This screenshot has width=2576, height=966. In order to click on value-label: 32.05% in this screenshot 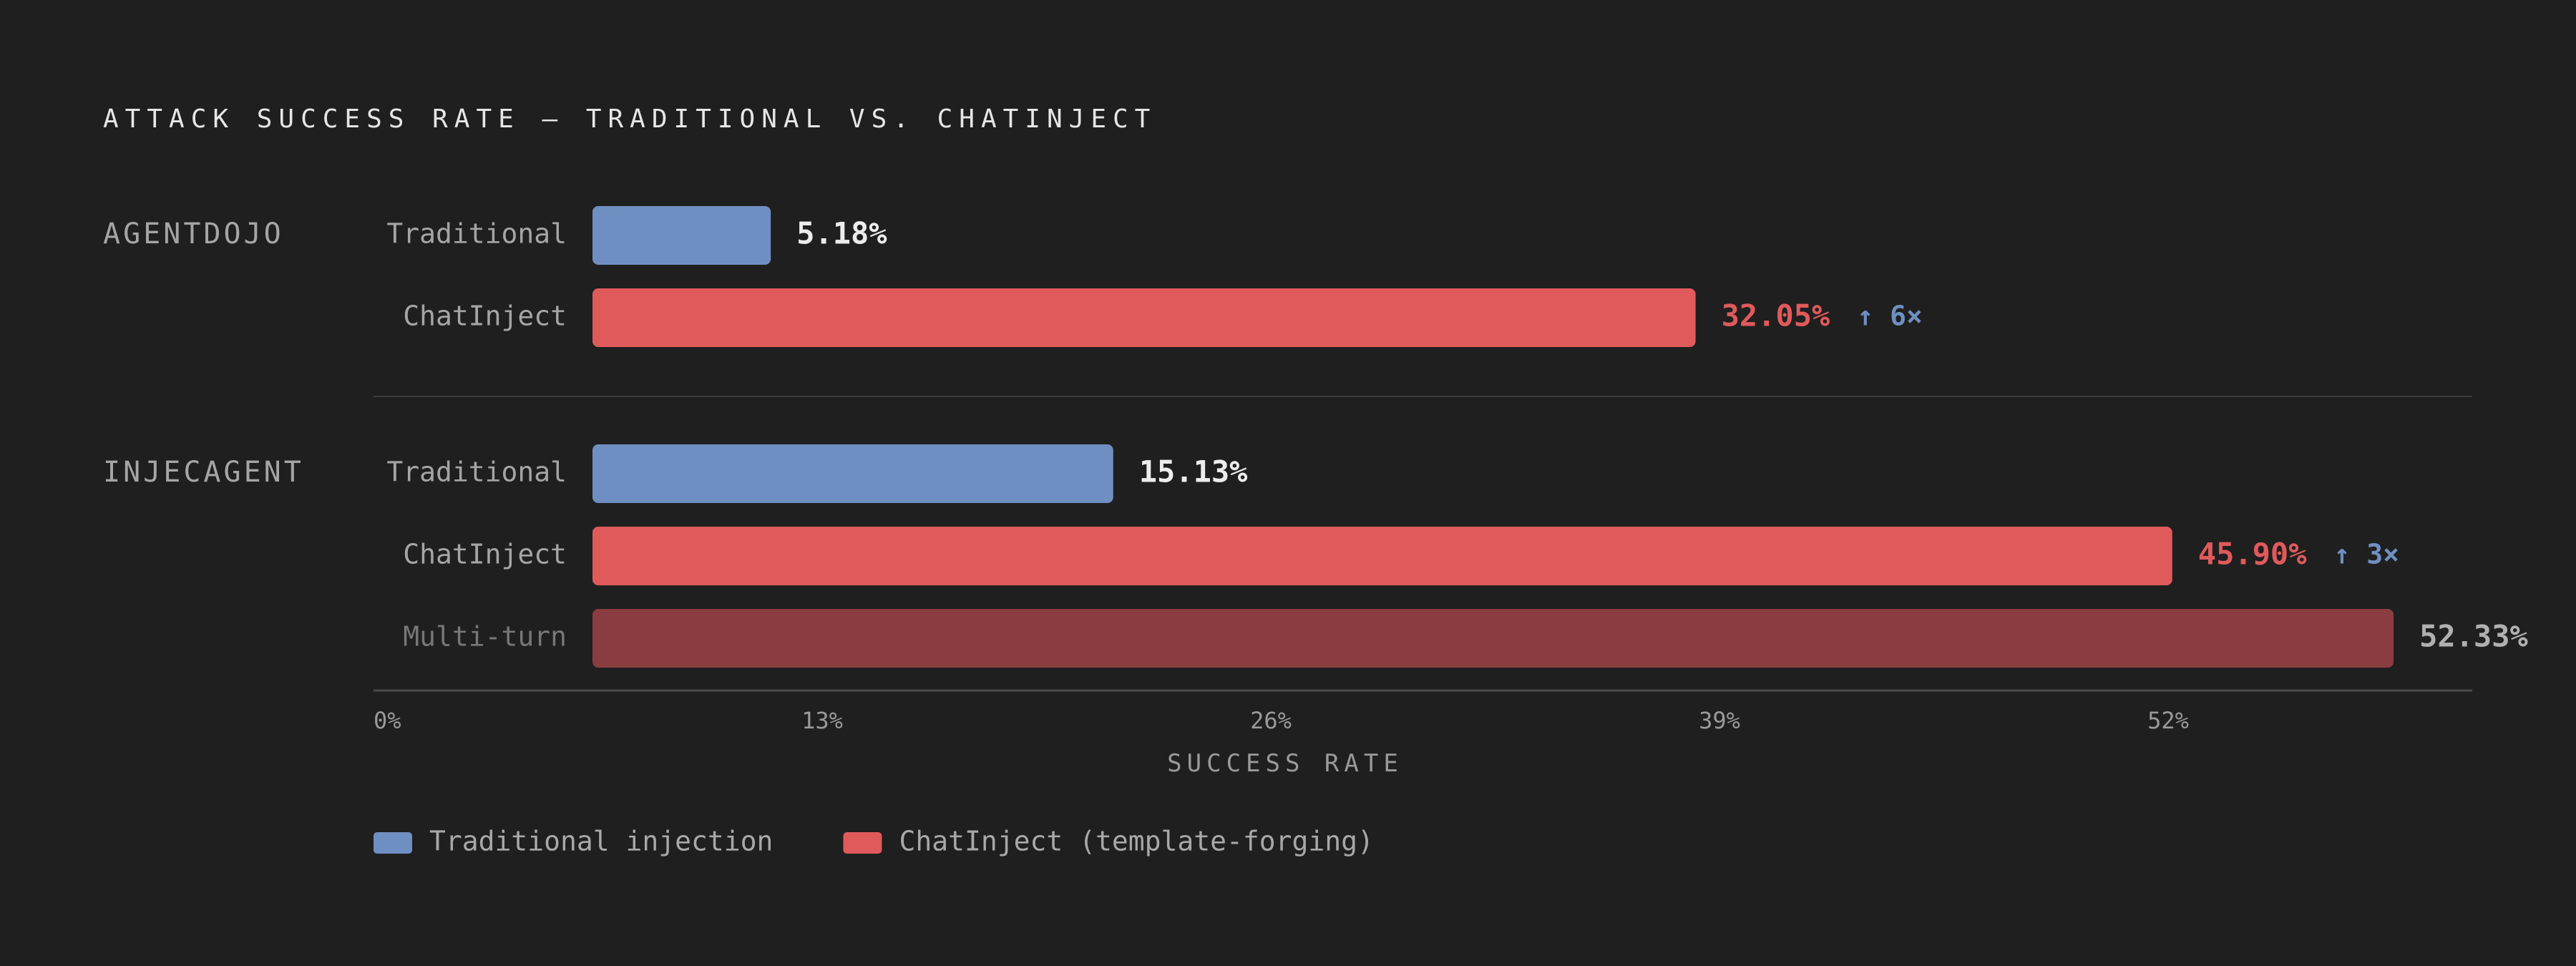, I will do `click(1776, 315)`.